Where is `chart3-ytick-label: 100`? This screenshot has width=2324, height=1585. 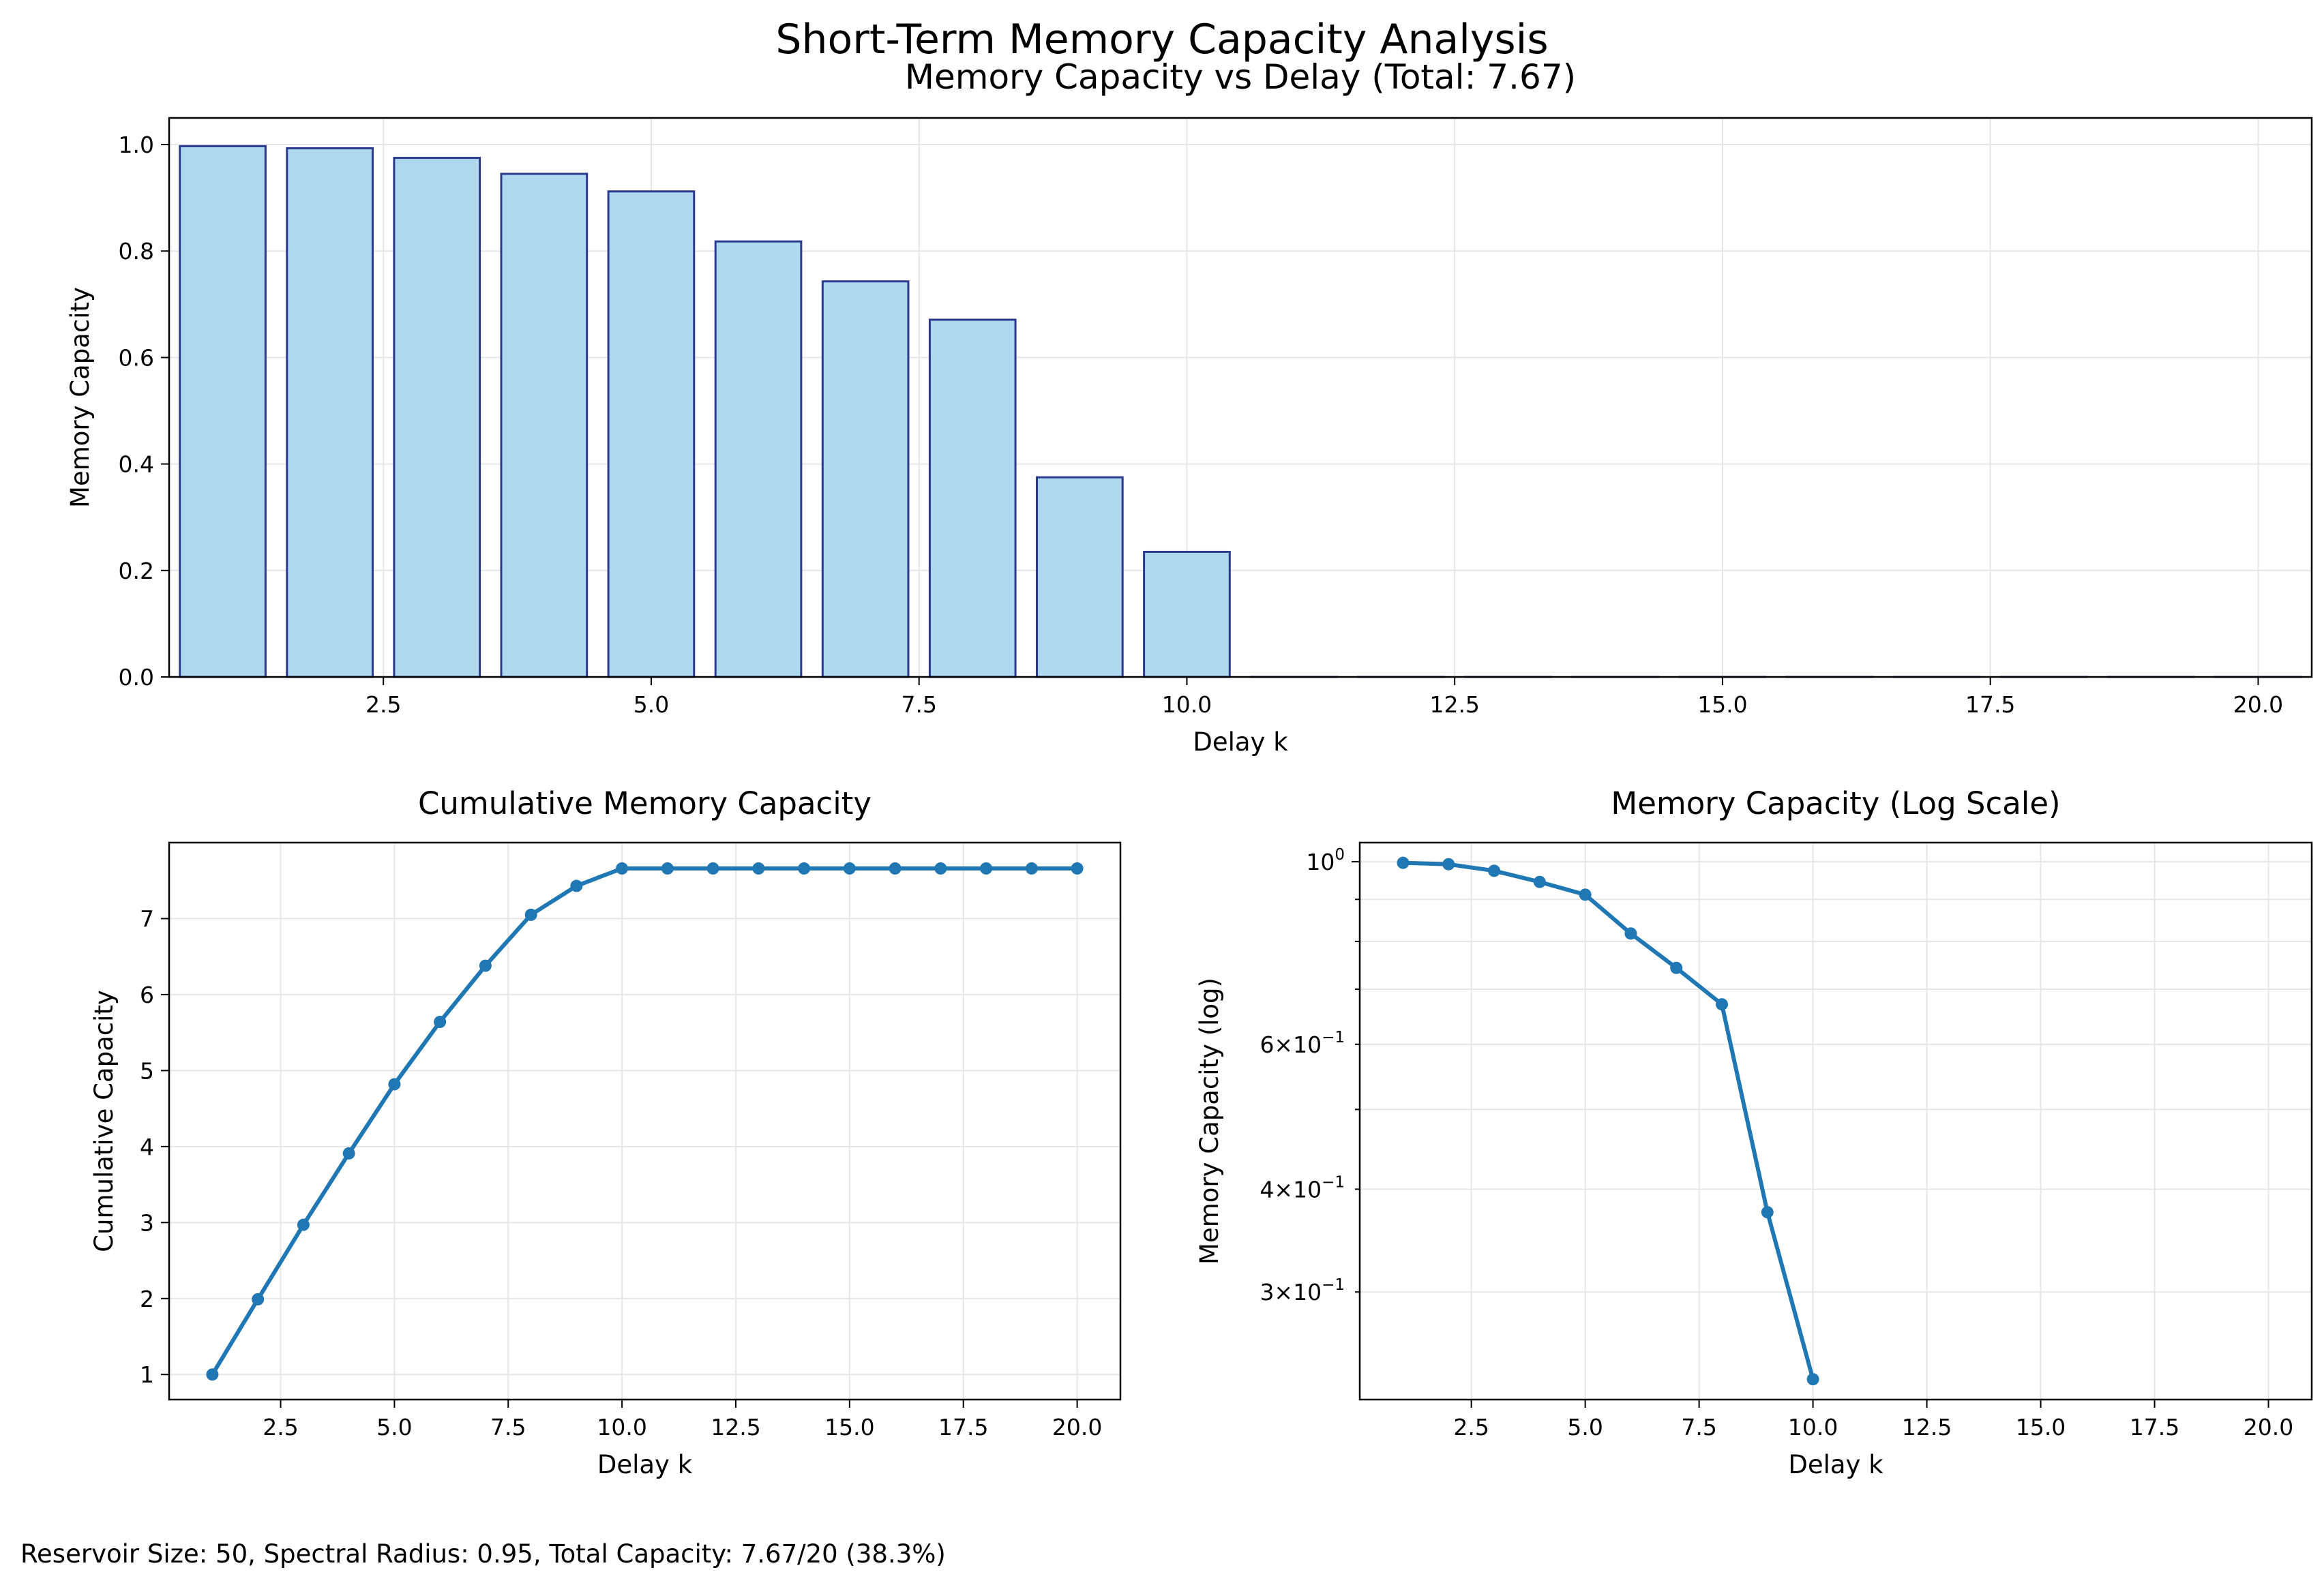 chart3-ytick-label: 100 is located at coordinates (1325, 861).